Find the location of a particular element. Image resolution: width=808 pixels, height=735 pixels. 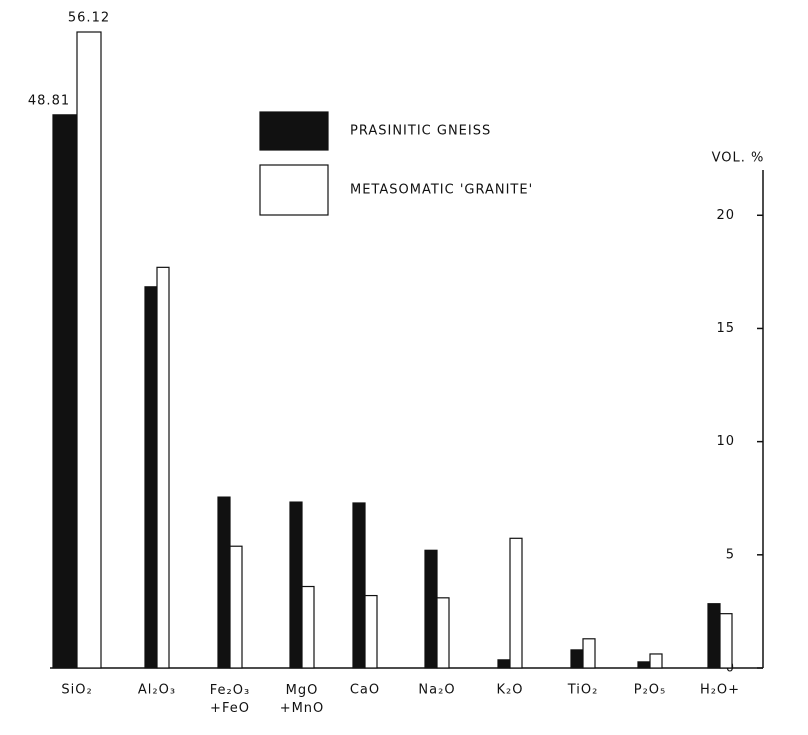

y-tick-label: 10 is located at coordinates (725, 441).